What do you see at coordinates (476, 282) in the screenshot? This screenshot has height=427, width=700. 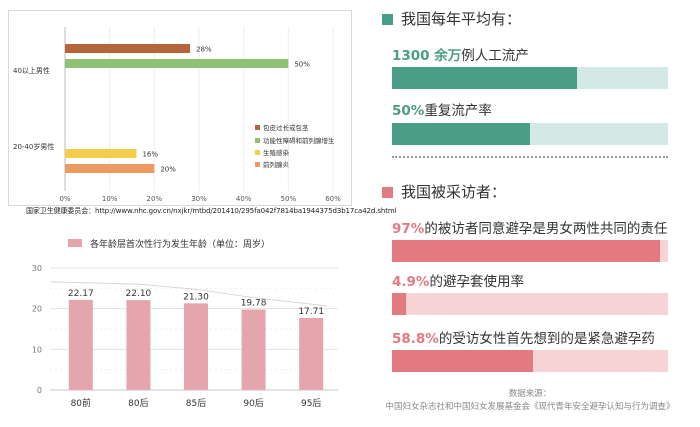 I see `stat-condom-usage-text: 的避孕套使用率` at bounding box center [476, 282].